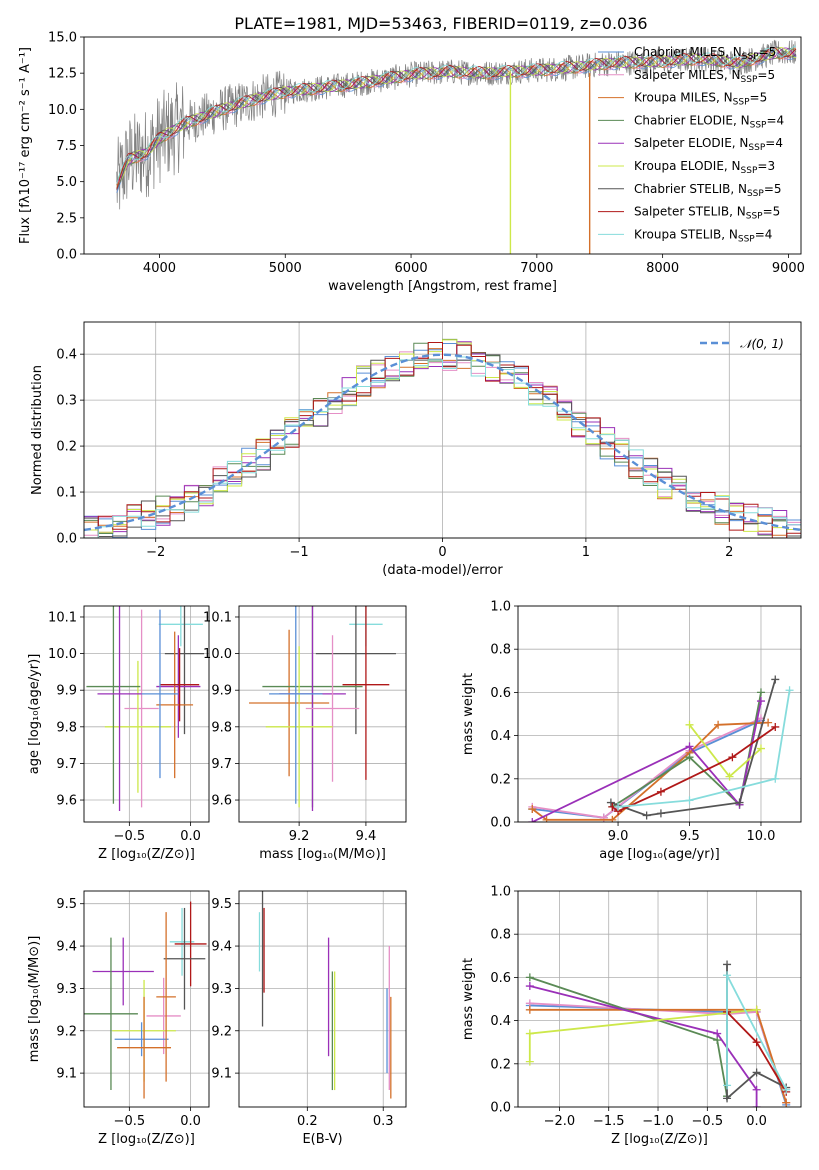 The height and width of the screenshot is (1170, 819). I want to click on x-tick-label: 4000, so click(159, 268).